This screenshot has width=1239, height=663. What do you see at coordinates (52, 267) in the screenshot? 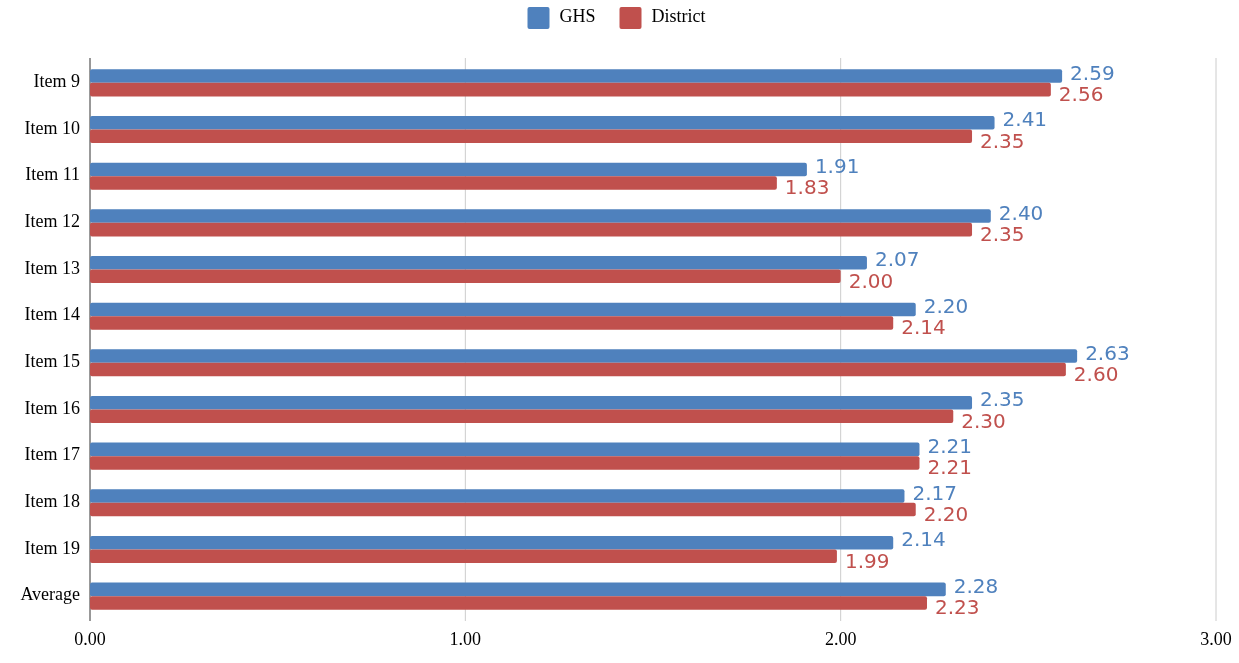
I see `y-tick-label: Item 13` at bounding box center [52, 267].